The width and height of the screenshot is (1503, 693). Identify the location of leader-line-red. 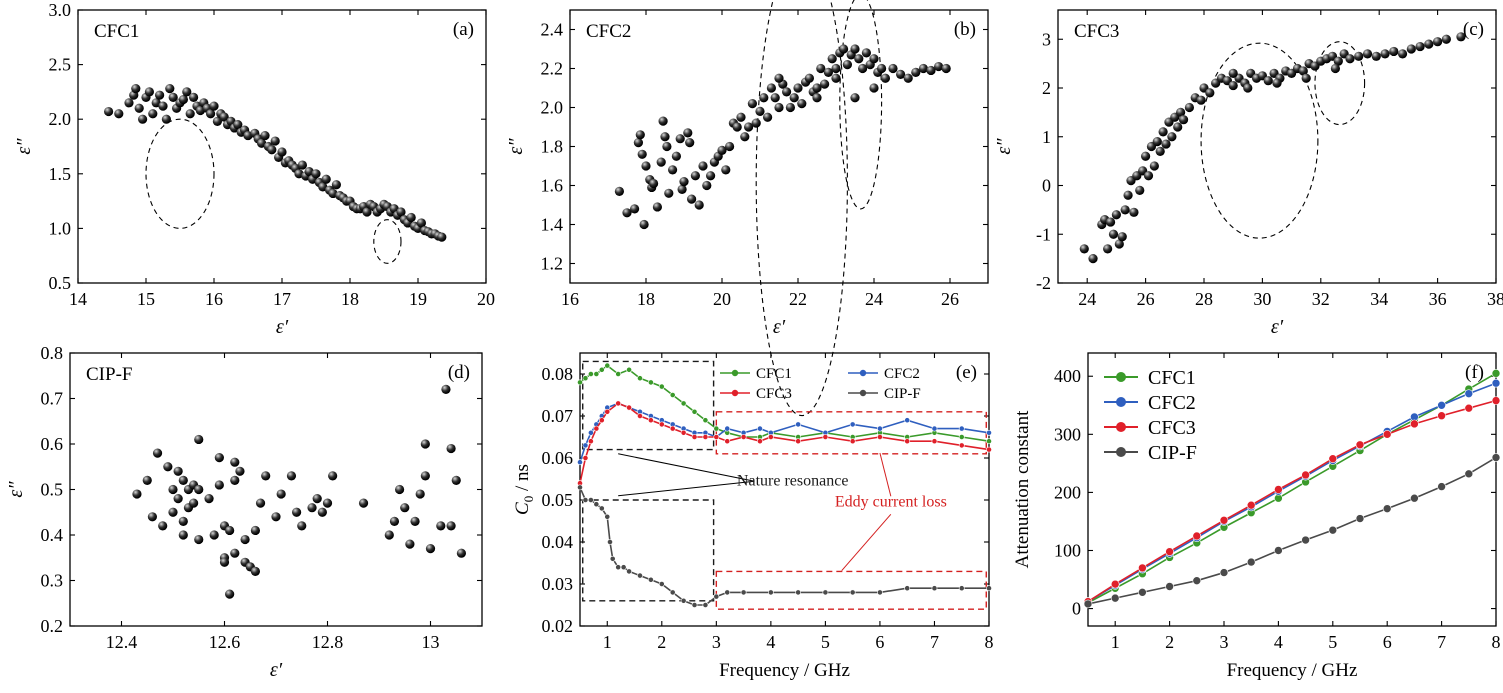
(866, 542).